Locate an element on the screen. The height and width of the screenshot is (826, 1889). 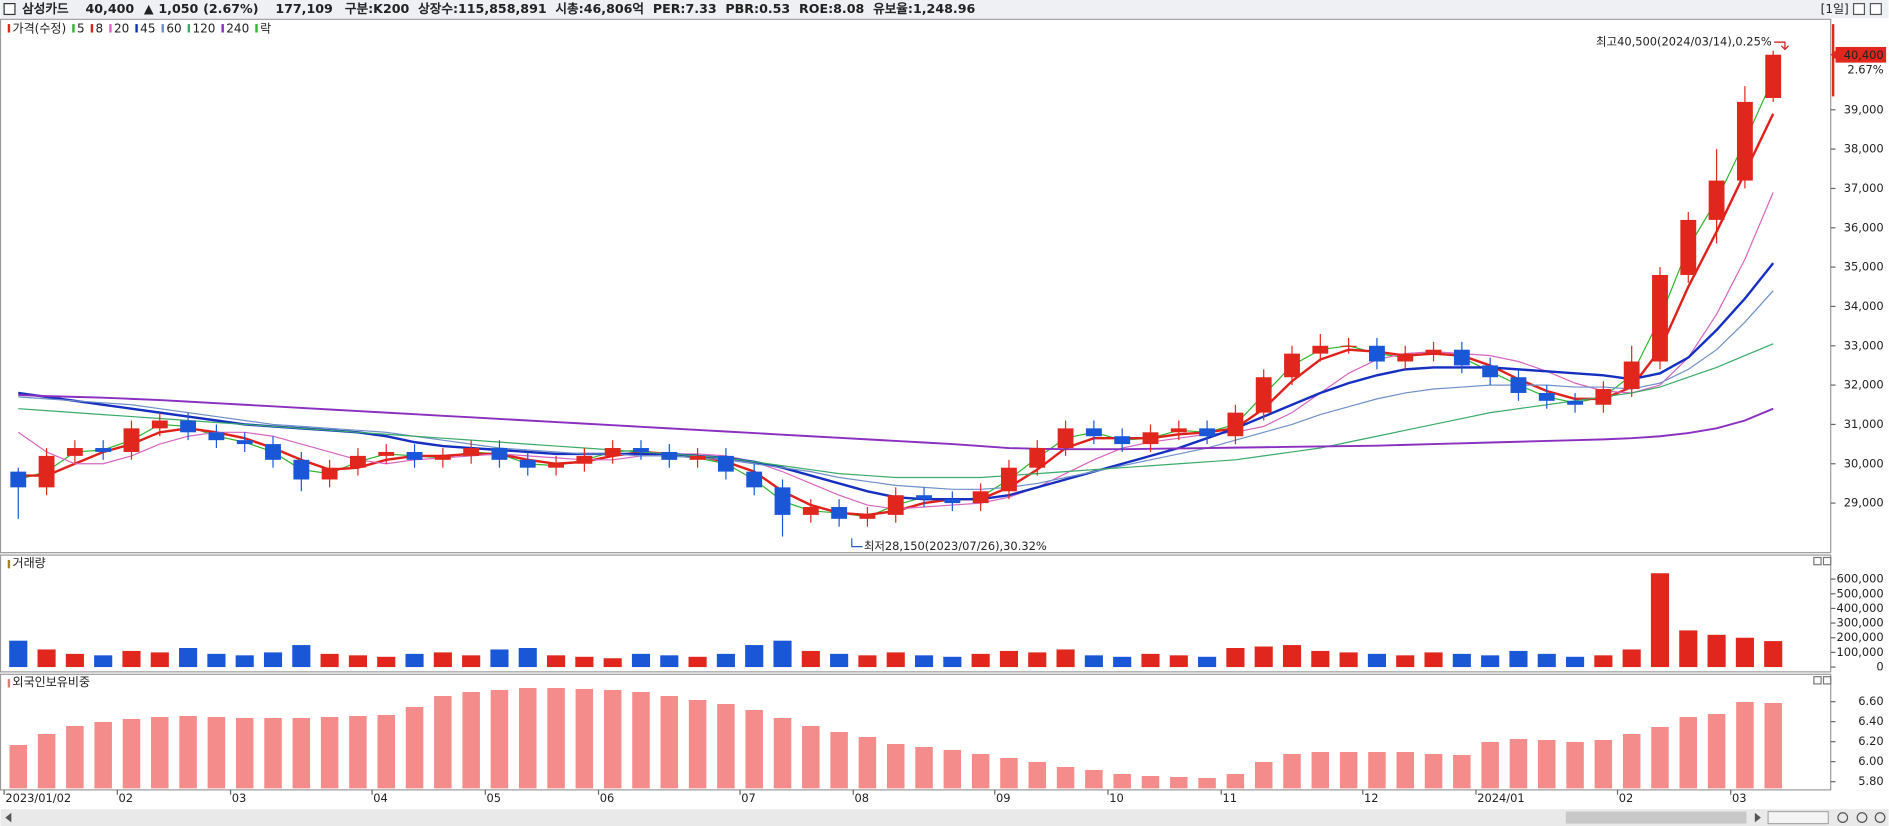
change: 1,050 is located at coordinates (178, 8).